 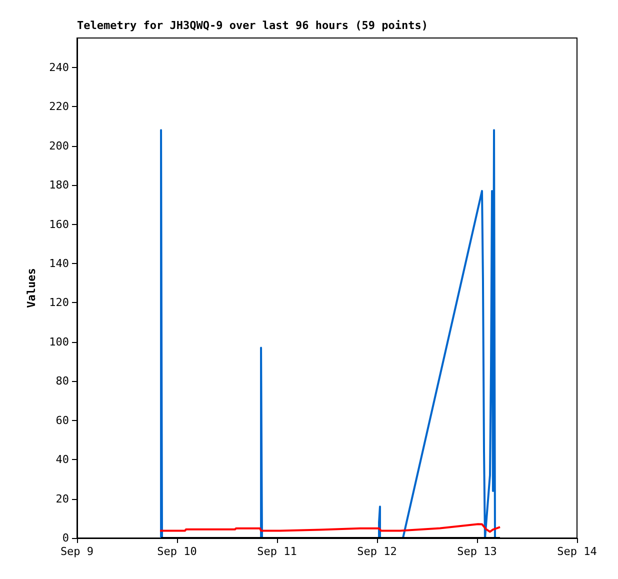 I want to click on x-tick-label: Sep 12, so click(x=377, y=551).